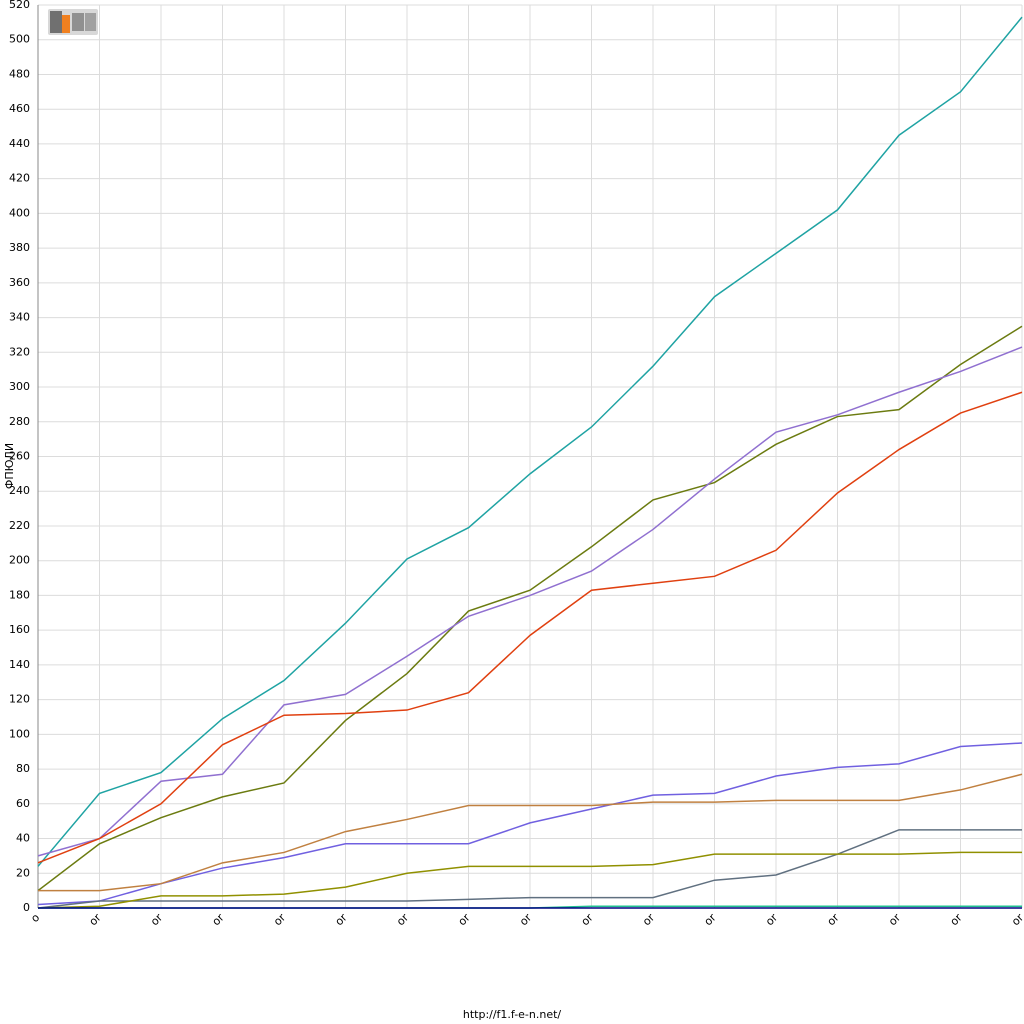  I want to click on y-tick-label: 520, so click(19, 5).